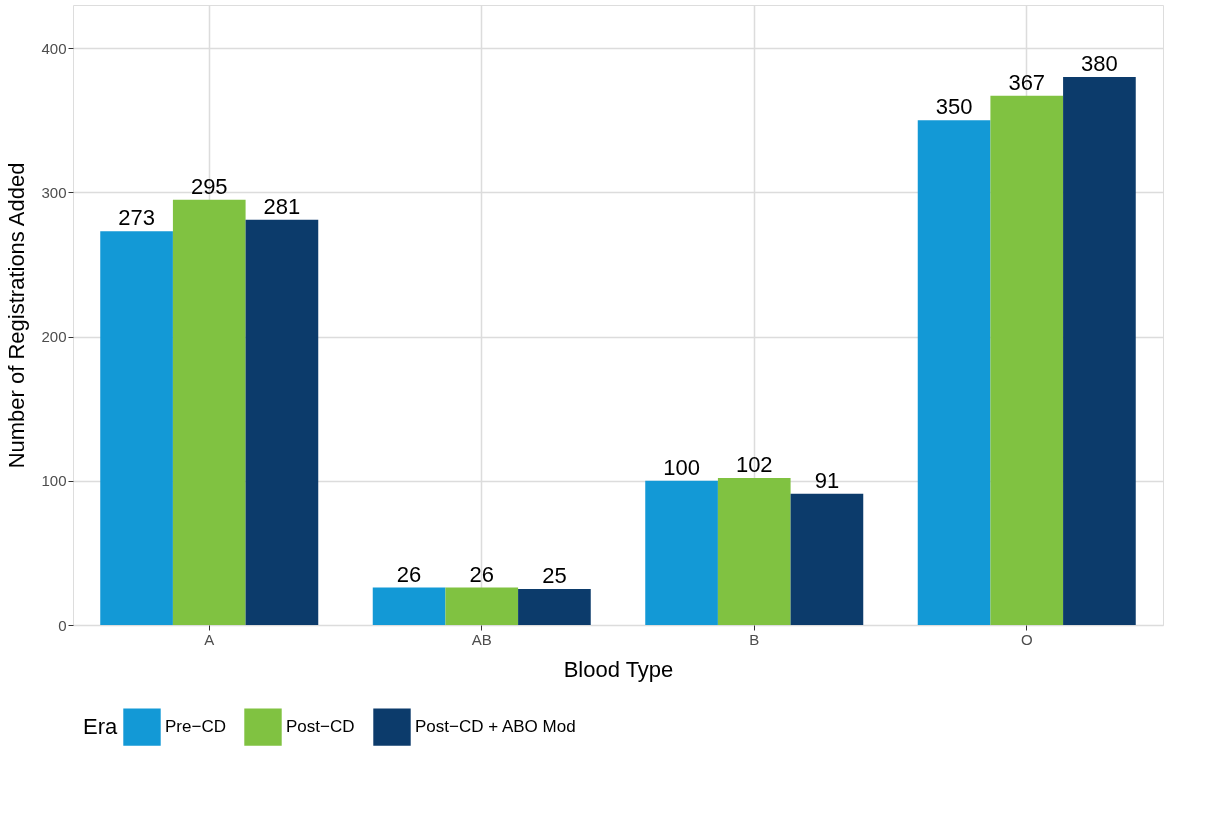  What do you see at coordinates (618, 669) in the screenshot?
I see `x-axis-title: Blood Type` at bounding box center [618, 669].